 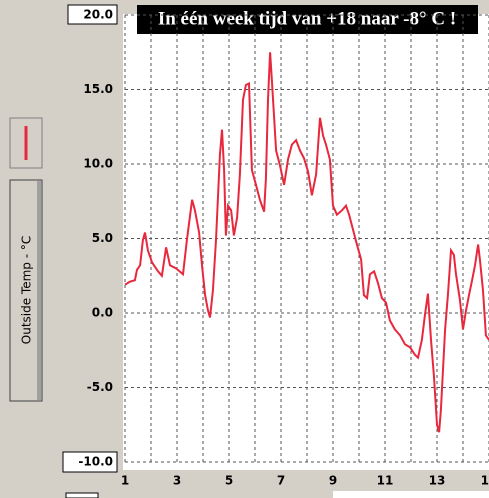 I want to click on legend-label: Outside Temp - °C, so click(x=27, y=290).